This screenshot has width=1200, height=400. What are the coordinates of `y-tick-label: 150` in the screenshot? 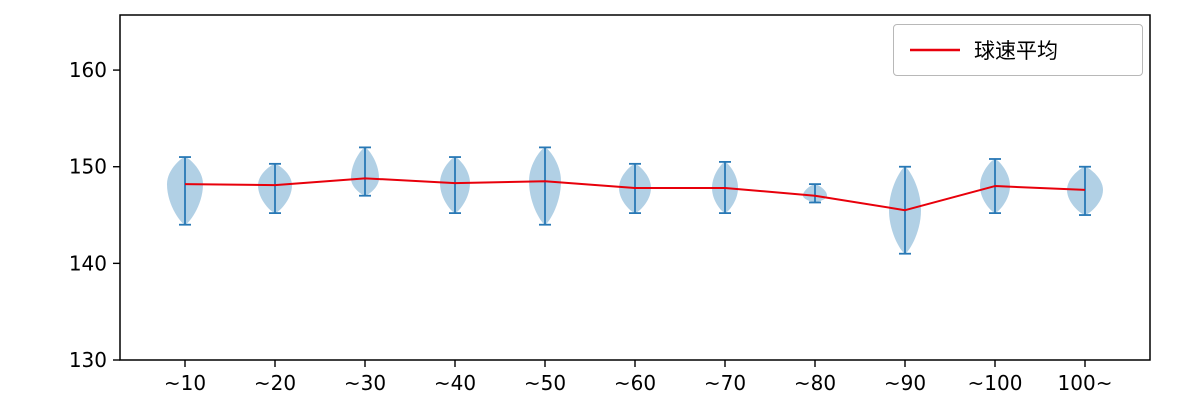 It's located at (88, 167).